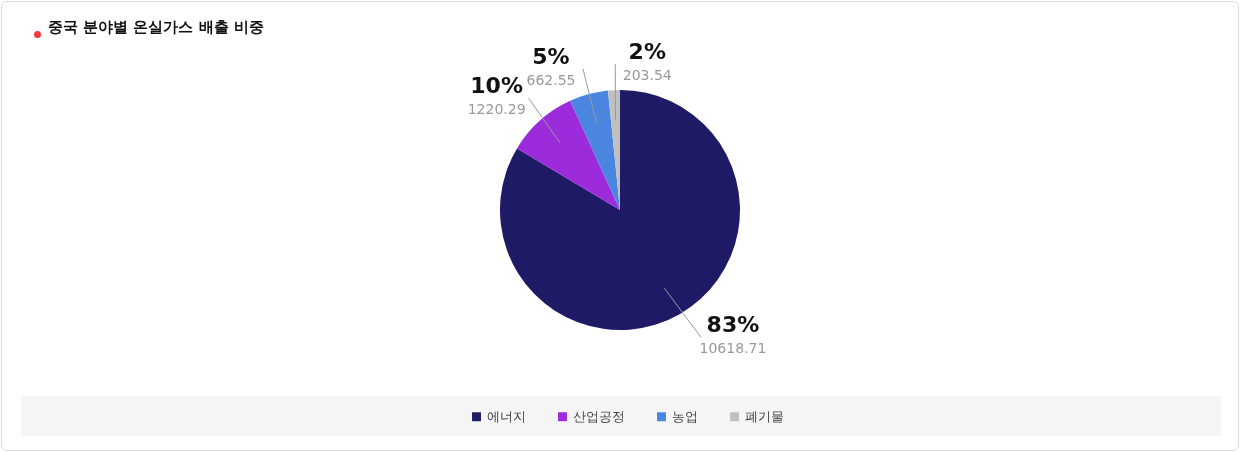  I want to click on data-label: 203.54, so click(647, 75).